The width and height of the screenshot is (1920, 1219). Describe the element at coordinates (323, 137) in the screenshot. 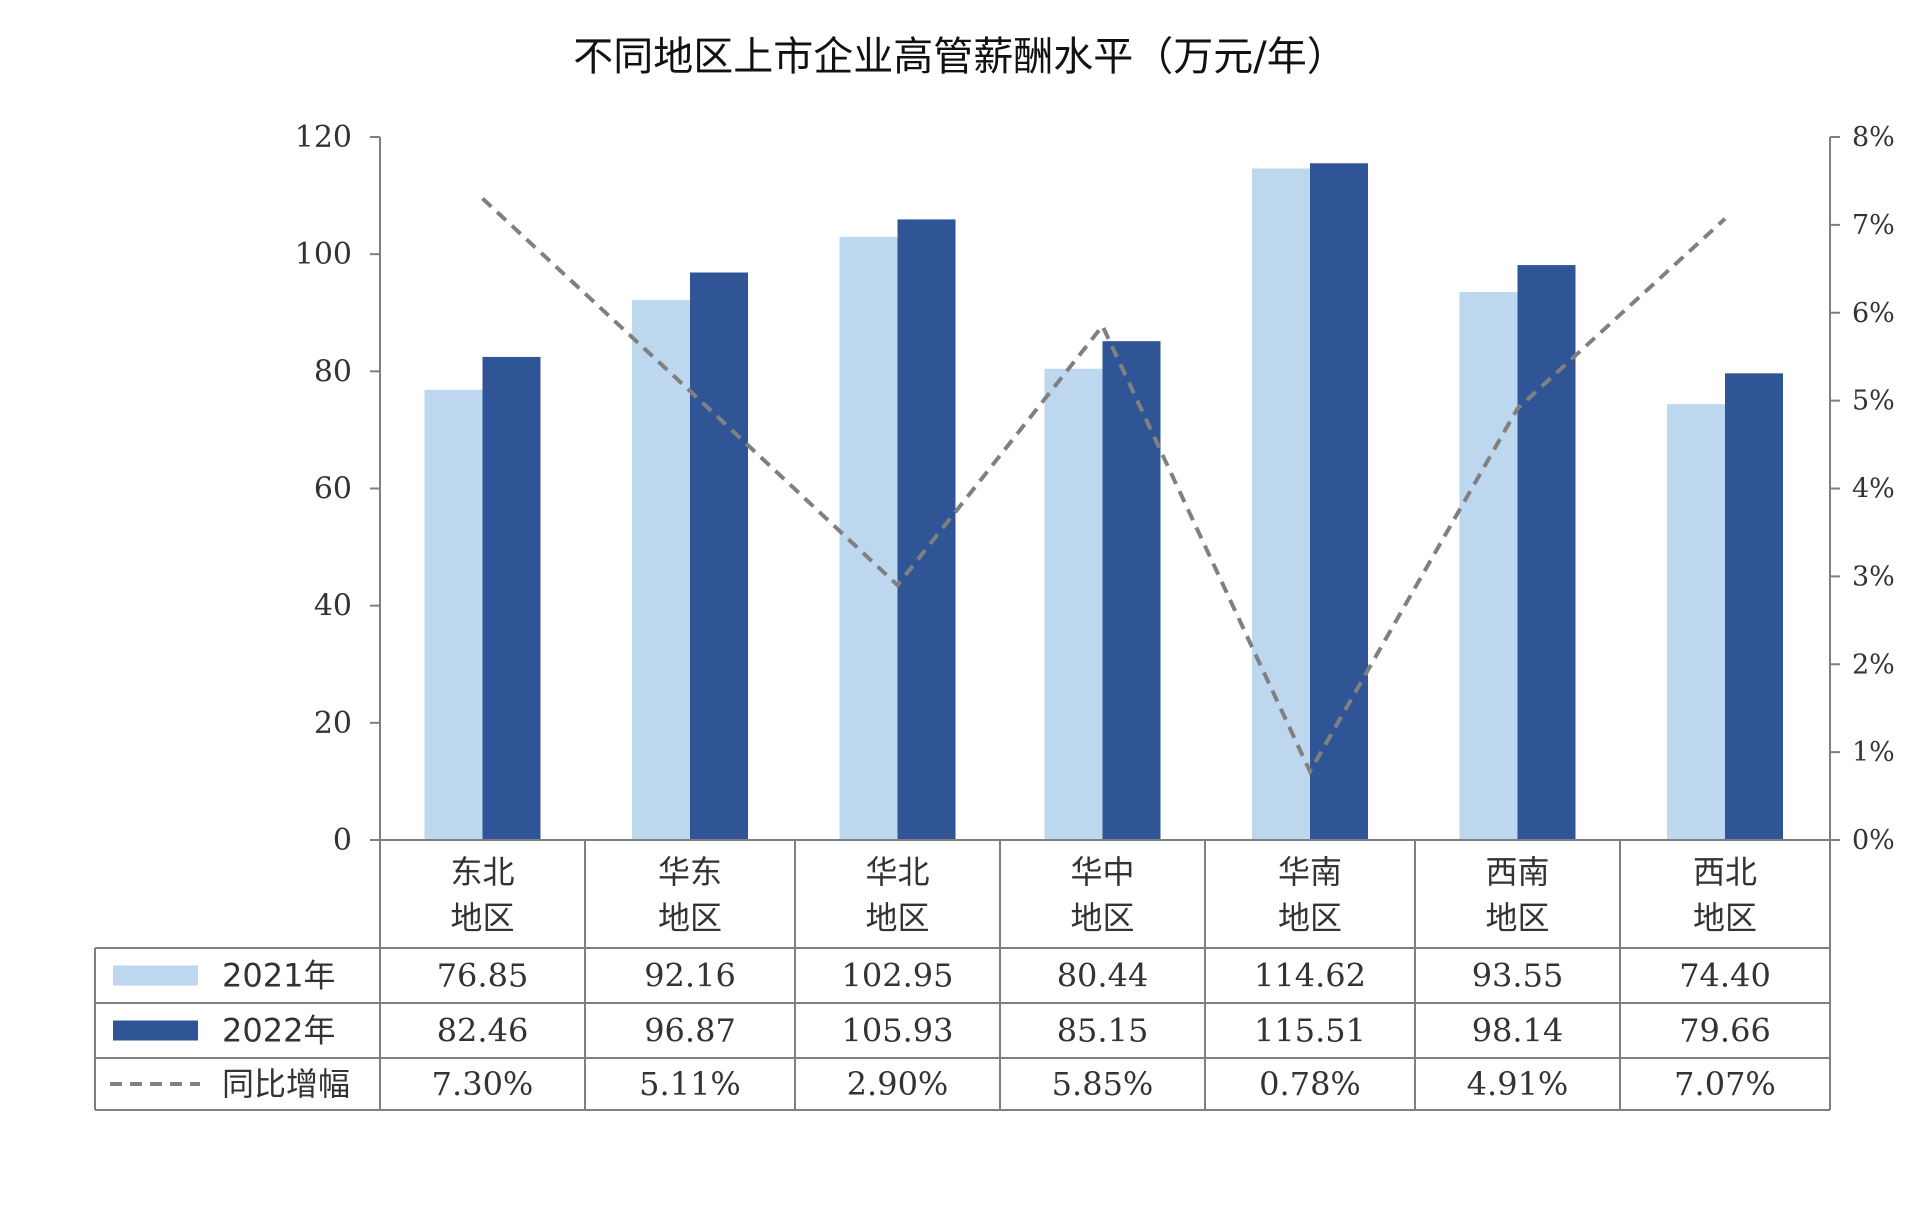

I see `y-left-tick-label: 120` at that location.